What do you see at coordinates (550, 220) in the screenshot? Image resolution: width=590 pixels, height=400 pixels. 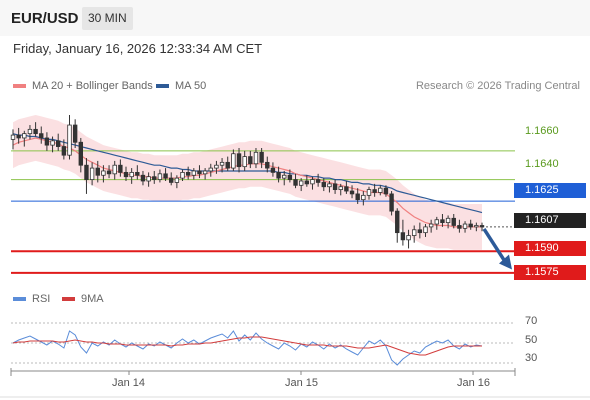 I see `last-price-tag: 1.1607` at bounding box center [550, 220].